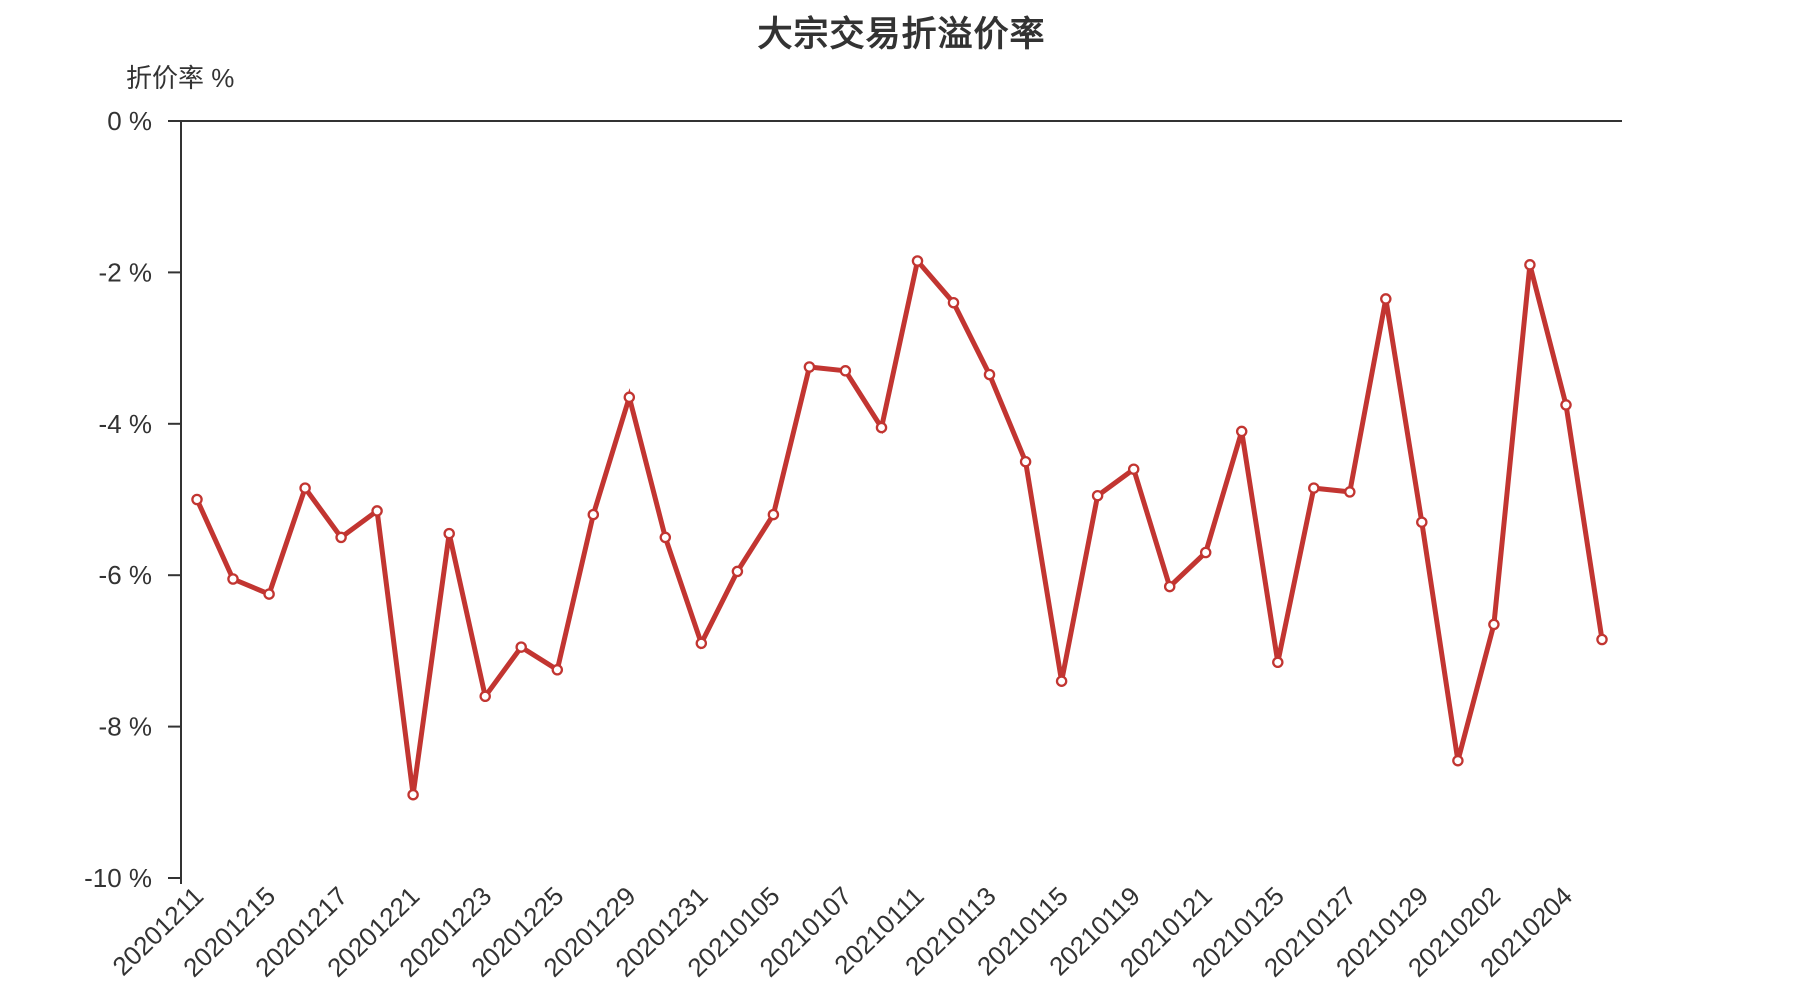  What do you see at coordinates (180, 78) in the screenshot?
I see `y-axis-title: 折价率 %` at bounding box center [180, 78].